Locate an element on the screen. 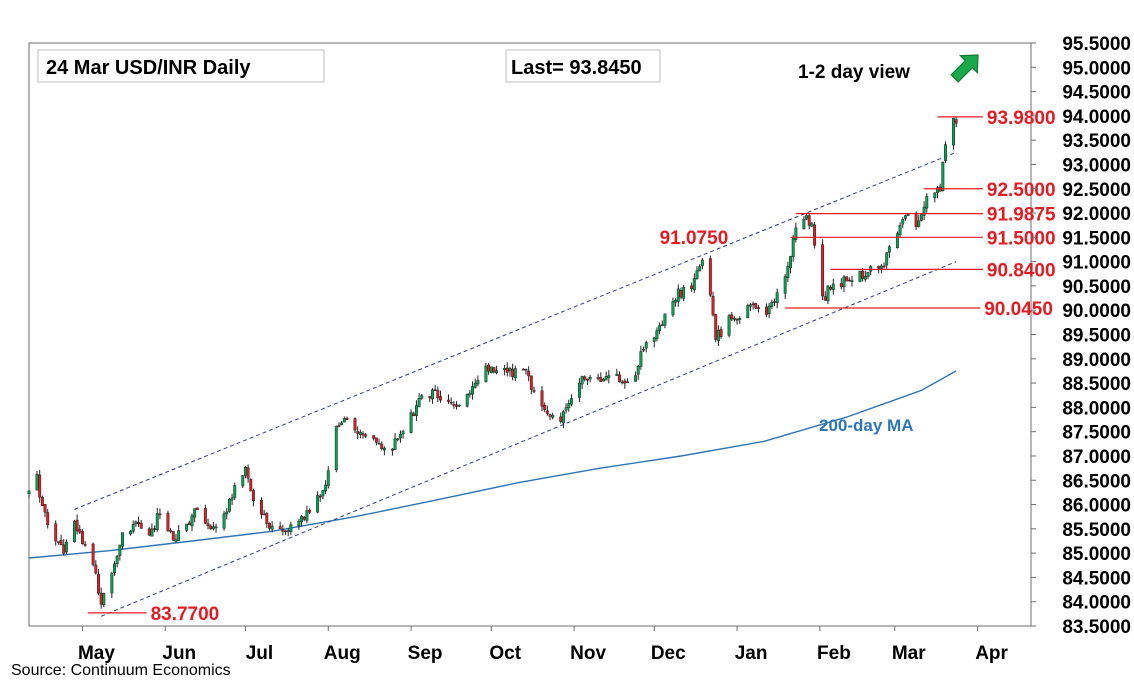 Image resolution: width=1134 pixels, height=680 pixels. x-tick-label: Jun is located at coordinates (179, 653).